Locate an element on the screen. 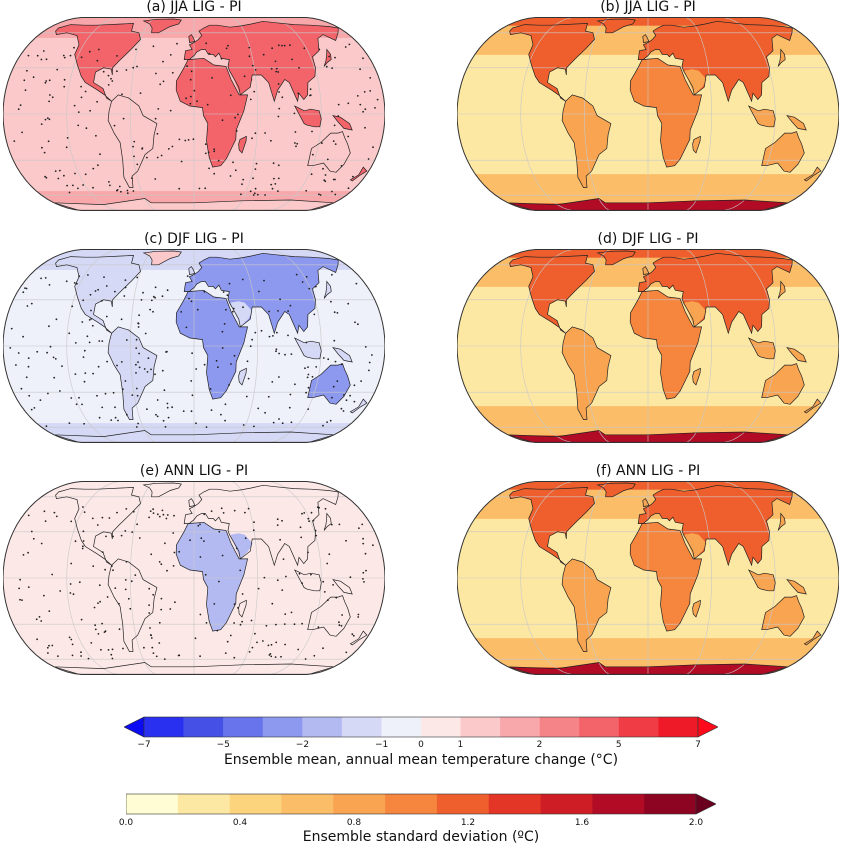 The image size is (842, 850). map-outline is located at coordinates (648, 346).